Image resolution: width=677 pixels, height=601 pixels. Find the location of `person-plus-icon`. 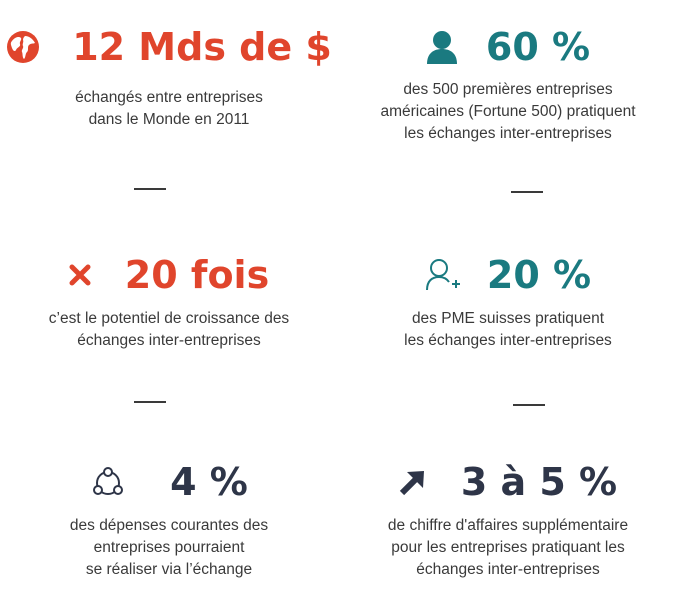

person-plus-icon is located at coordinates (443, 275).